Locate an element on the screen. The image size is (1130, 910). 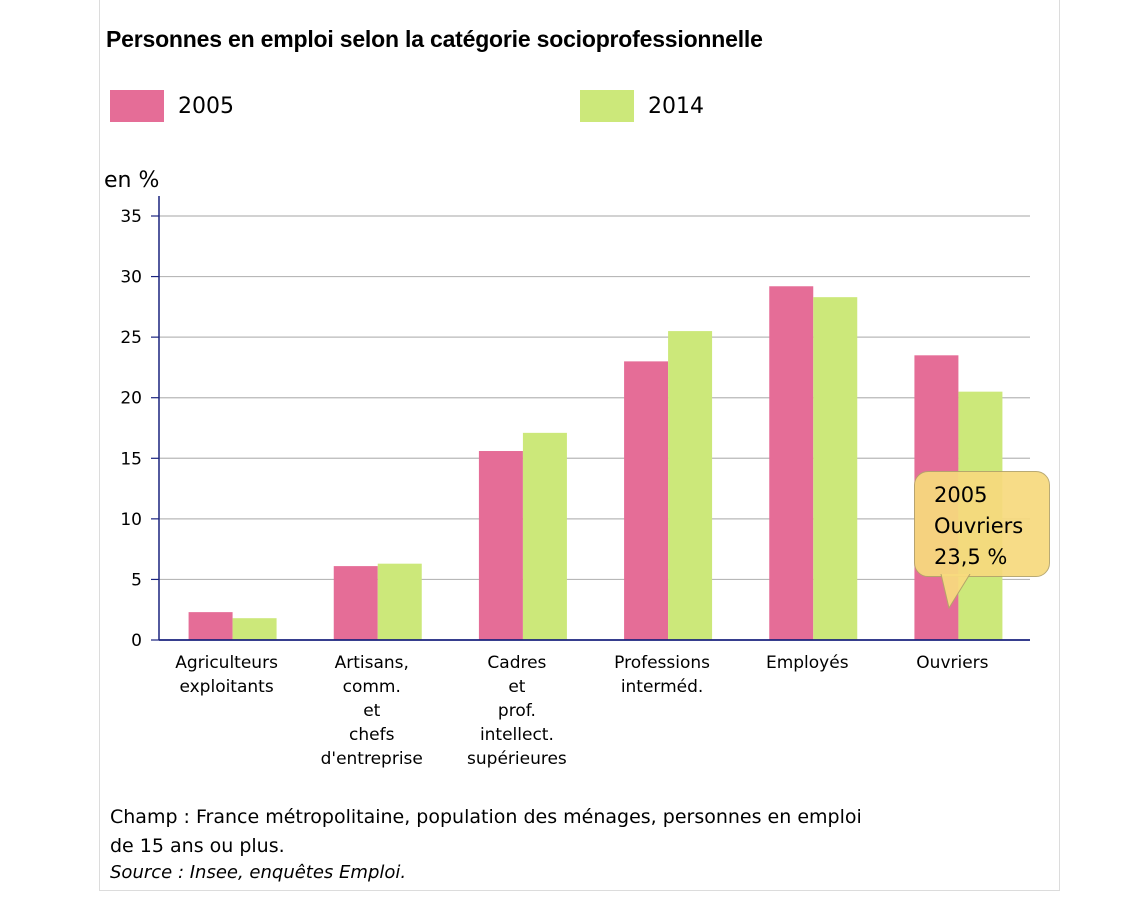
tooltip-pointer is located at coordinates (955, 592).